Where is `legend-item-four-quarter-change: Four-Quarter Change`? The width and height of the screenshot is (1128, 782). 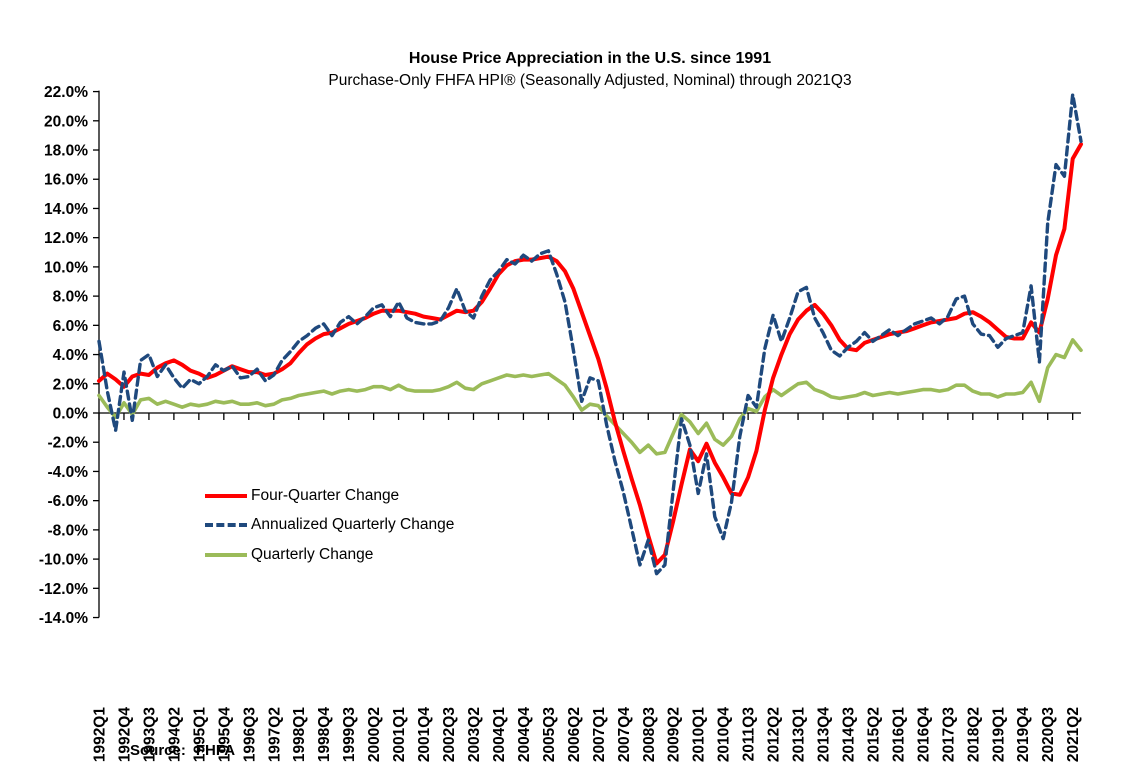 legend-item-four-quarter-change: Four-Quarter Change is located at coordinates (329, 496).